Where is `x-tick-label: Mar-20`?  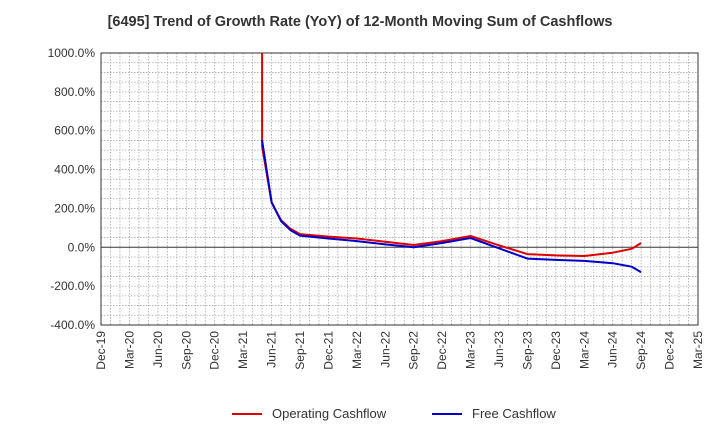
x-tick-label: Mar-20 is located at coordinates (129, 350).